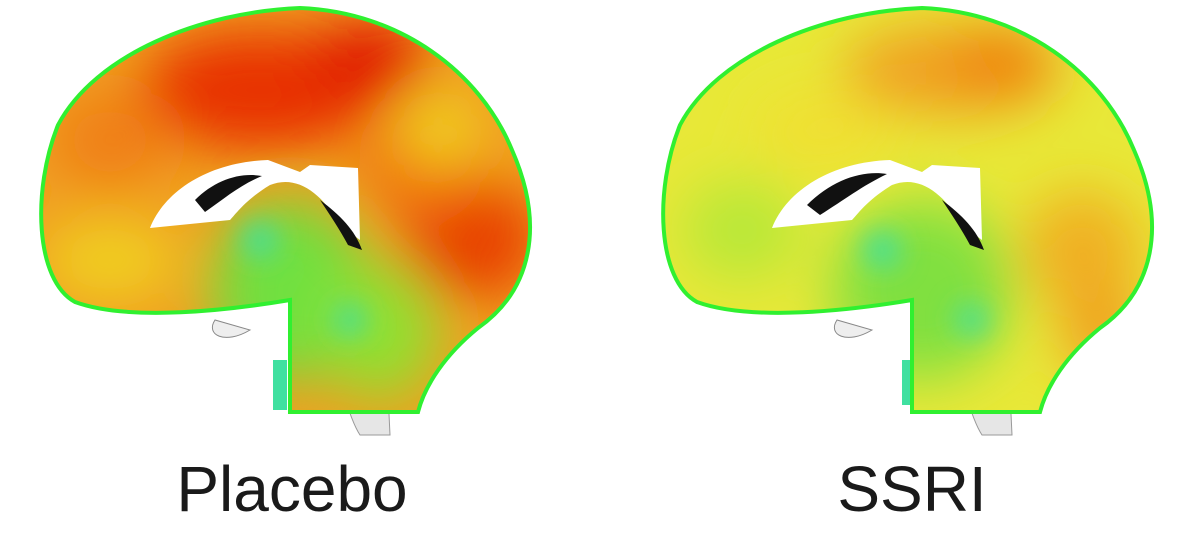  What do you see at coordinates (292, 489) in the screenshot?
I see `placebo-label: Placebo` at bounding box center [292, 489].